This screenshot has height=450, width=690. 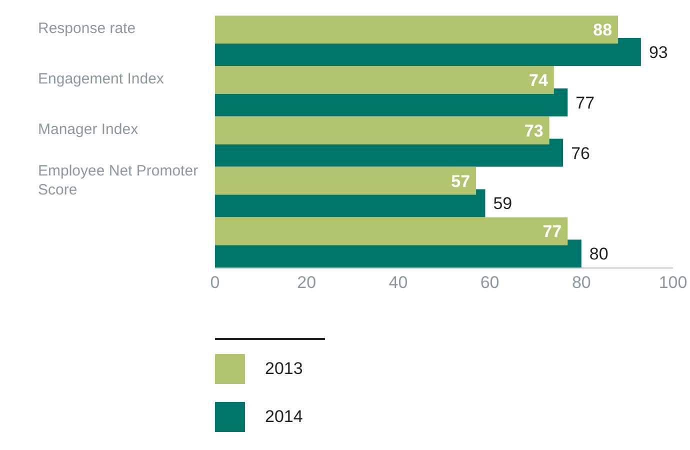 I want to click on y-tick-label: Response rate, so click(x=87, y=29).